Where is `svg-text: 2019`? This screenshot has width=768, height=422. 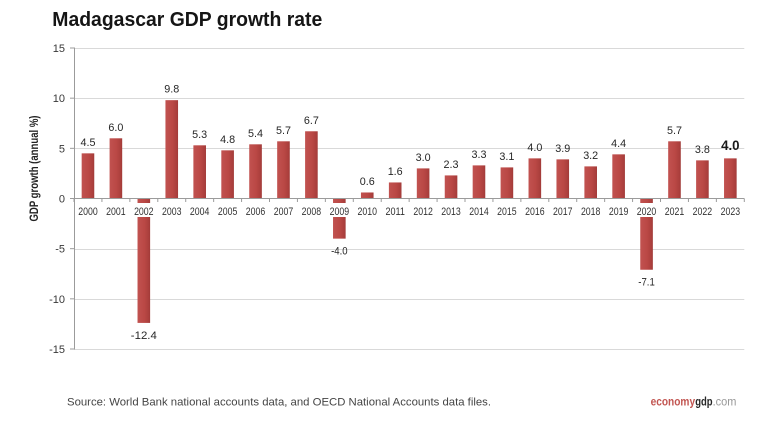
svg-text: 2019 is located at coordinates (619, 212).